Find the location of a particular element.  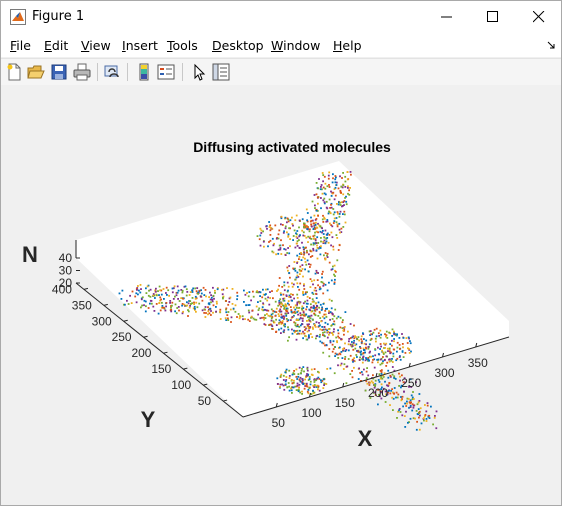

print-icon is located at coordinates (82, 72).